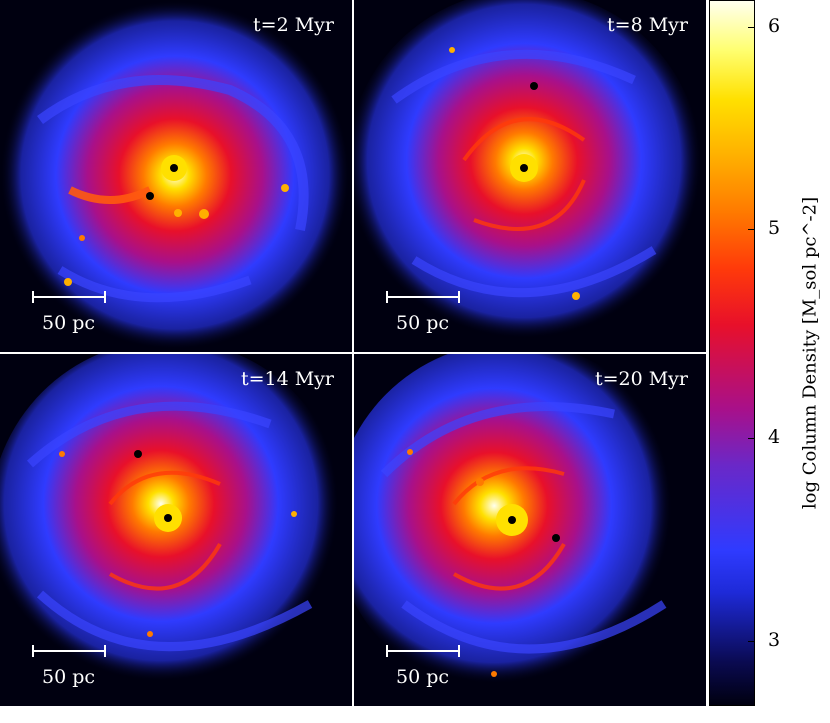  What do you see at coordinates (774, 228) in the screenshot?
I see `colorbar-tick-5: 5` at bounding box center [774, 228].